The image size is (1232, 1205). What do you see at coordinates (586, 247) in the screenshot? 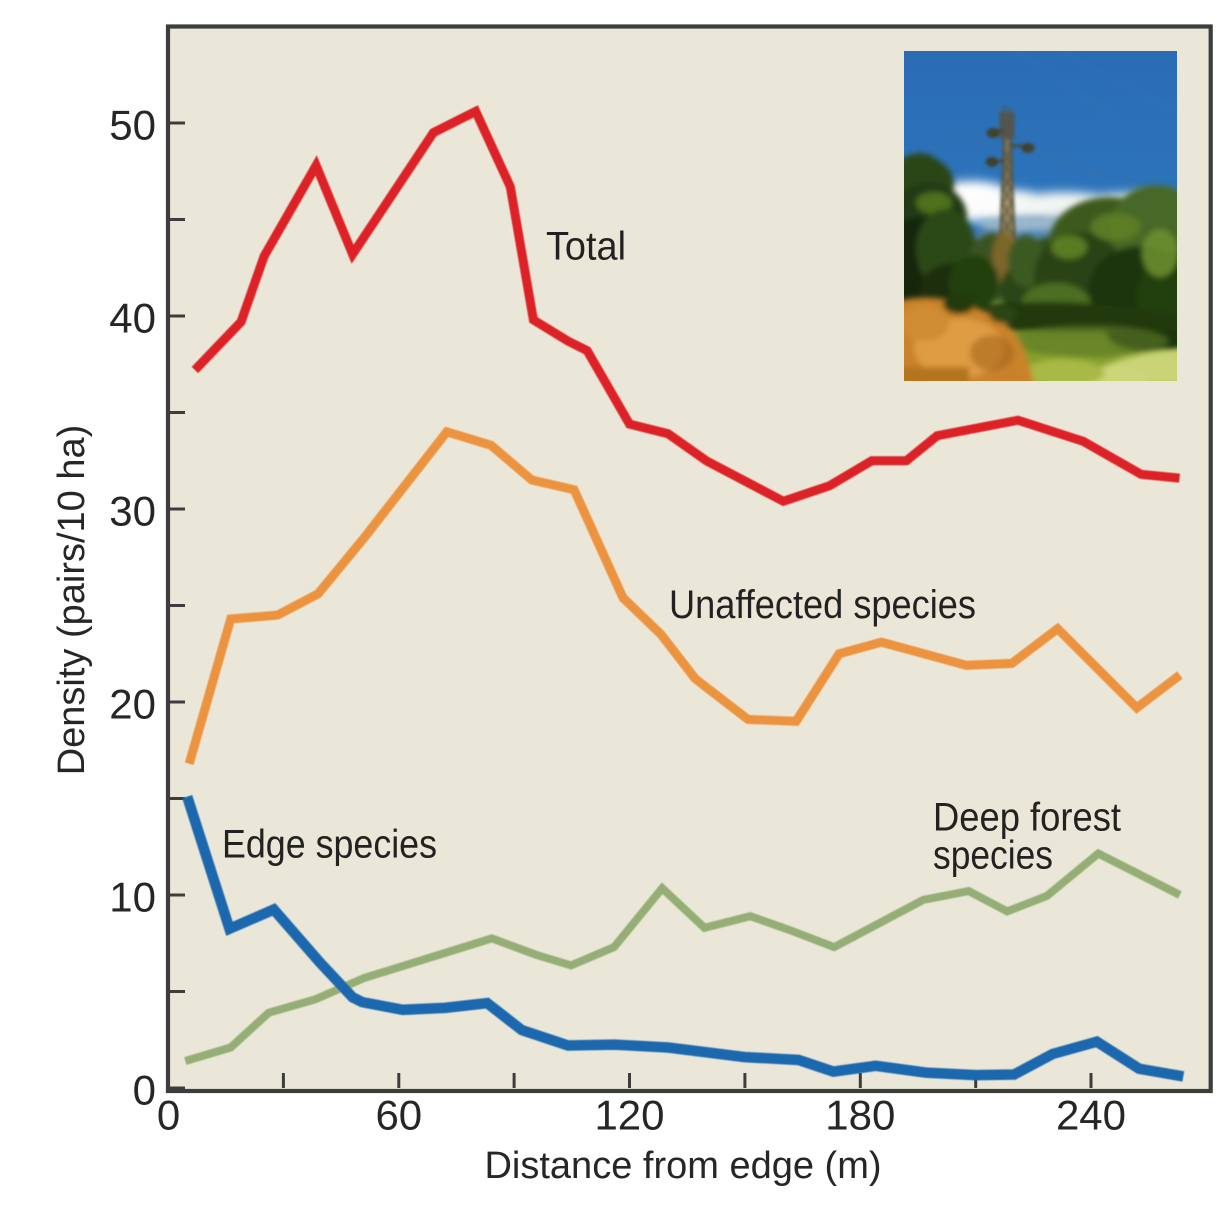
I see `svg-text: Total` at bounding box center [586, 247].